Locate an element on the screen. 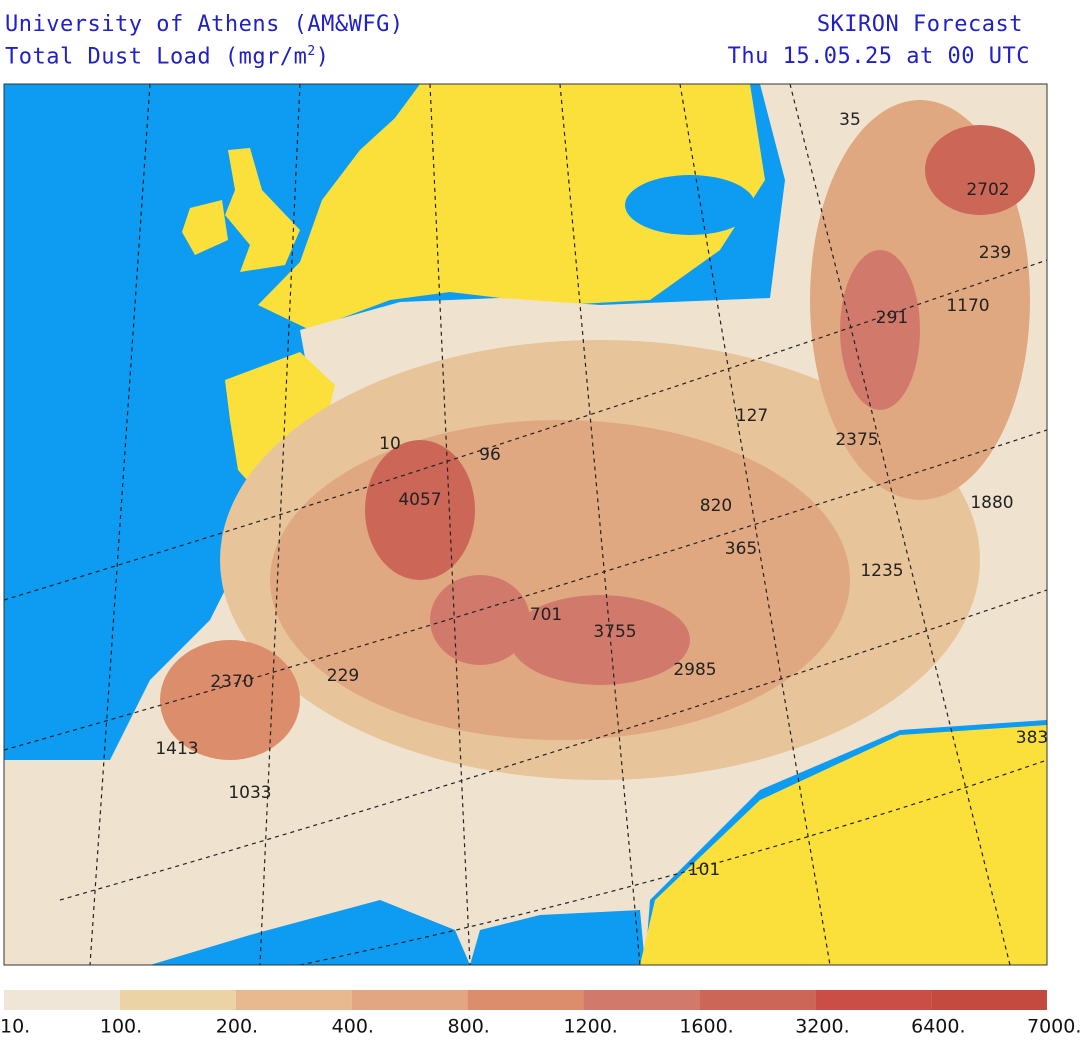  map-label: 1413 is located at coordinates (176, 749).